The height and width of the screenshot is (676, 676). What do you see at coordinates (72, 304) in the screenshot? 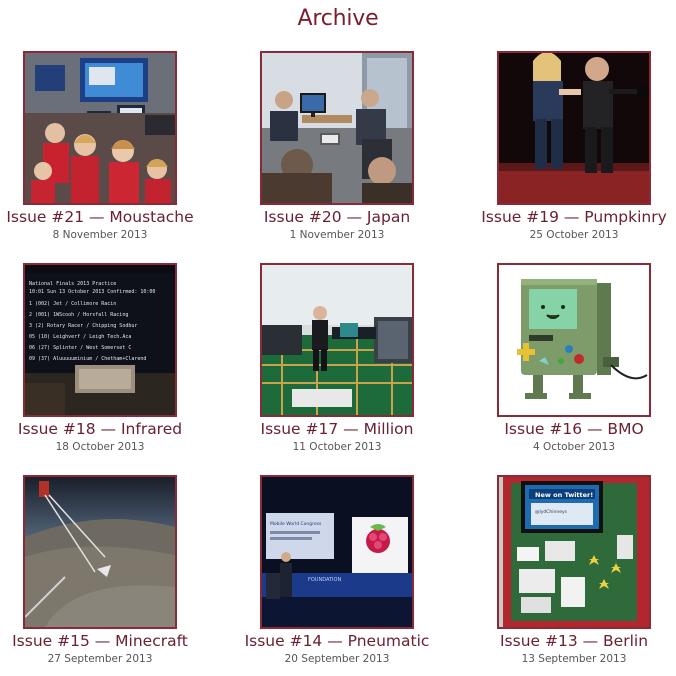
I see `terminal-line: 1 (002) Jet / Collimore Racin` at bounding box center [72, 304].